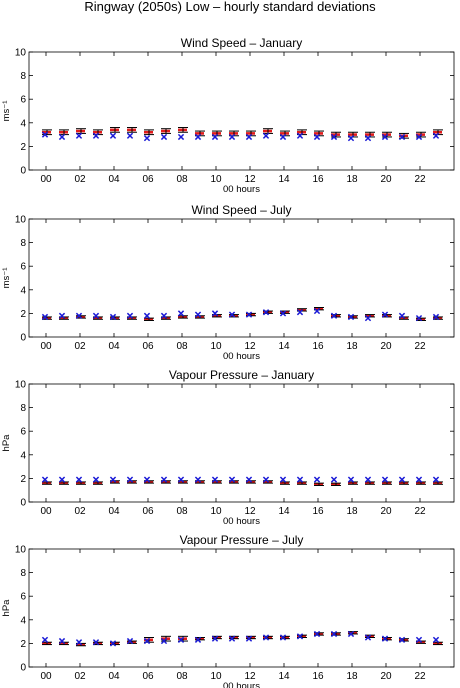 The height and width of the screenshot is (688, 460). What do you see at coordinates (23, 267) in the screenshot?
I see `y-tick-label: 6` at bounding box center [23, 267].